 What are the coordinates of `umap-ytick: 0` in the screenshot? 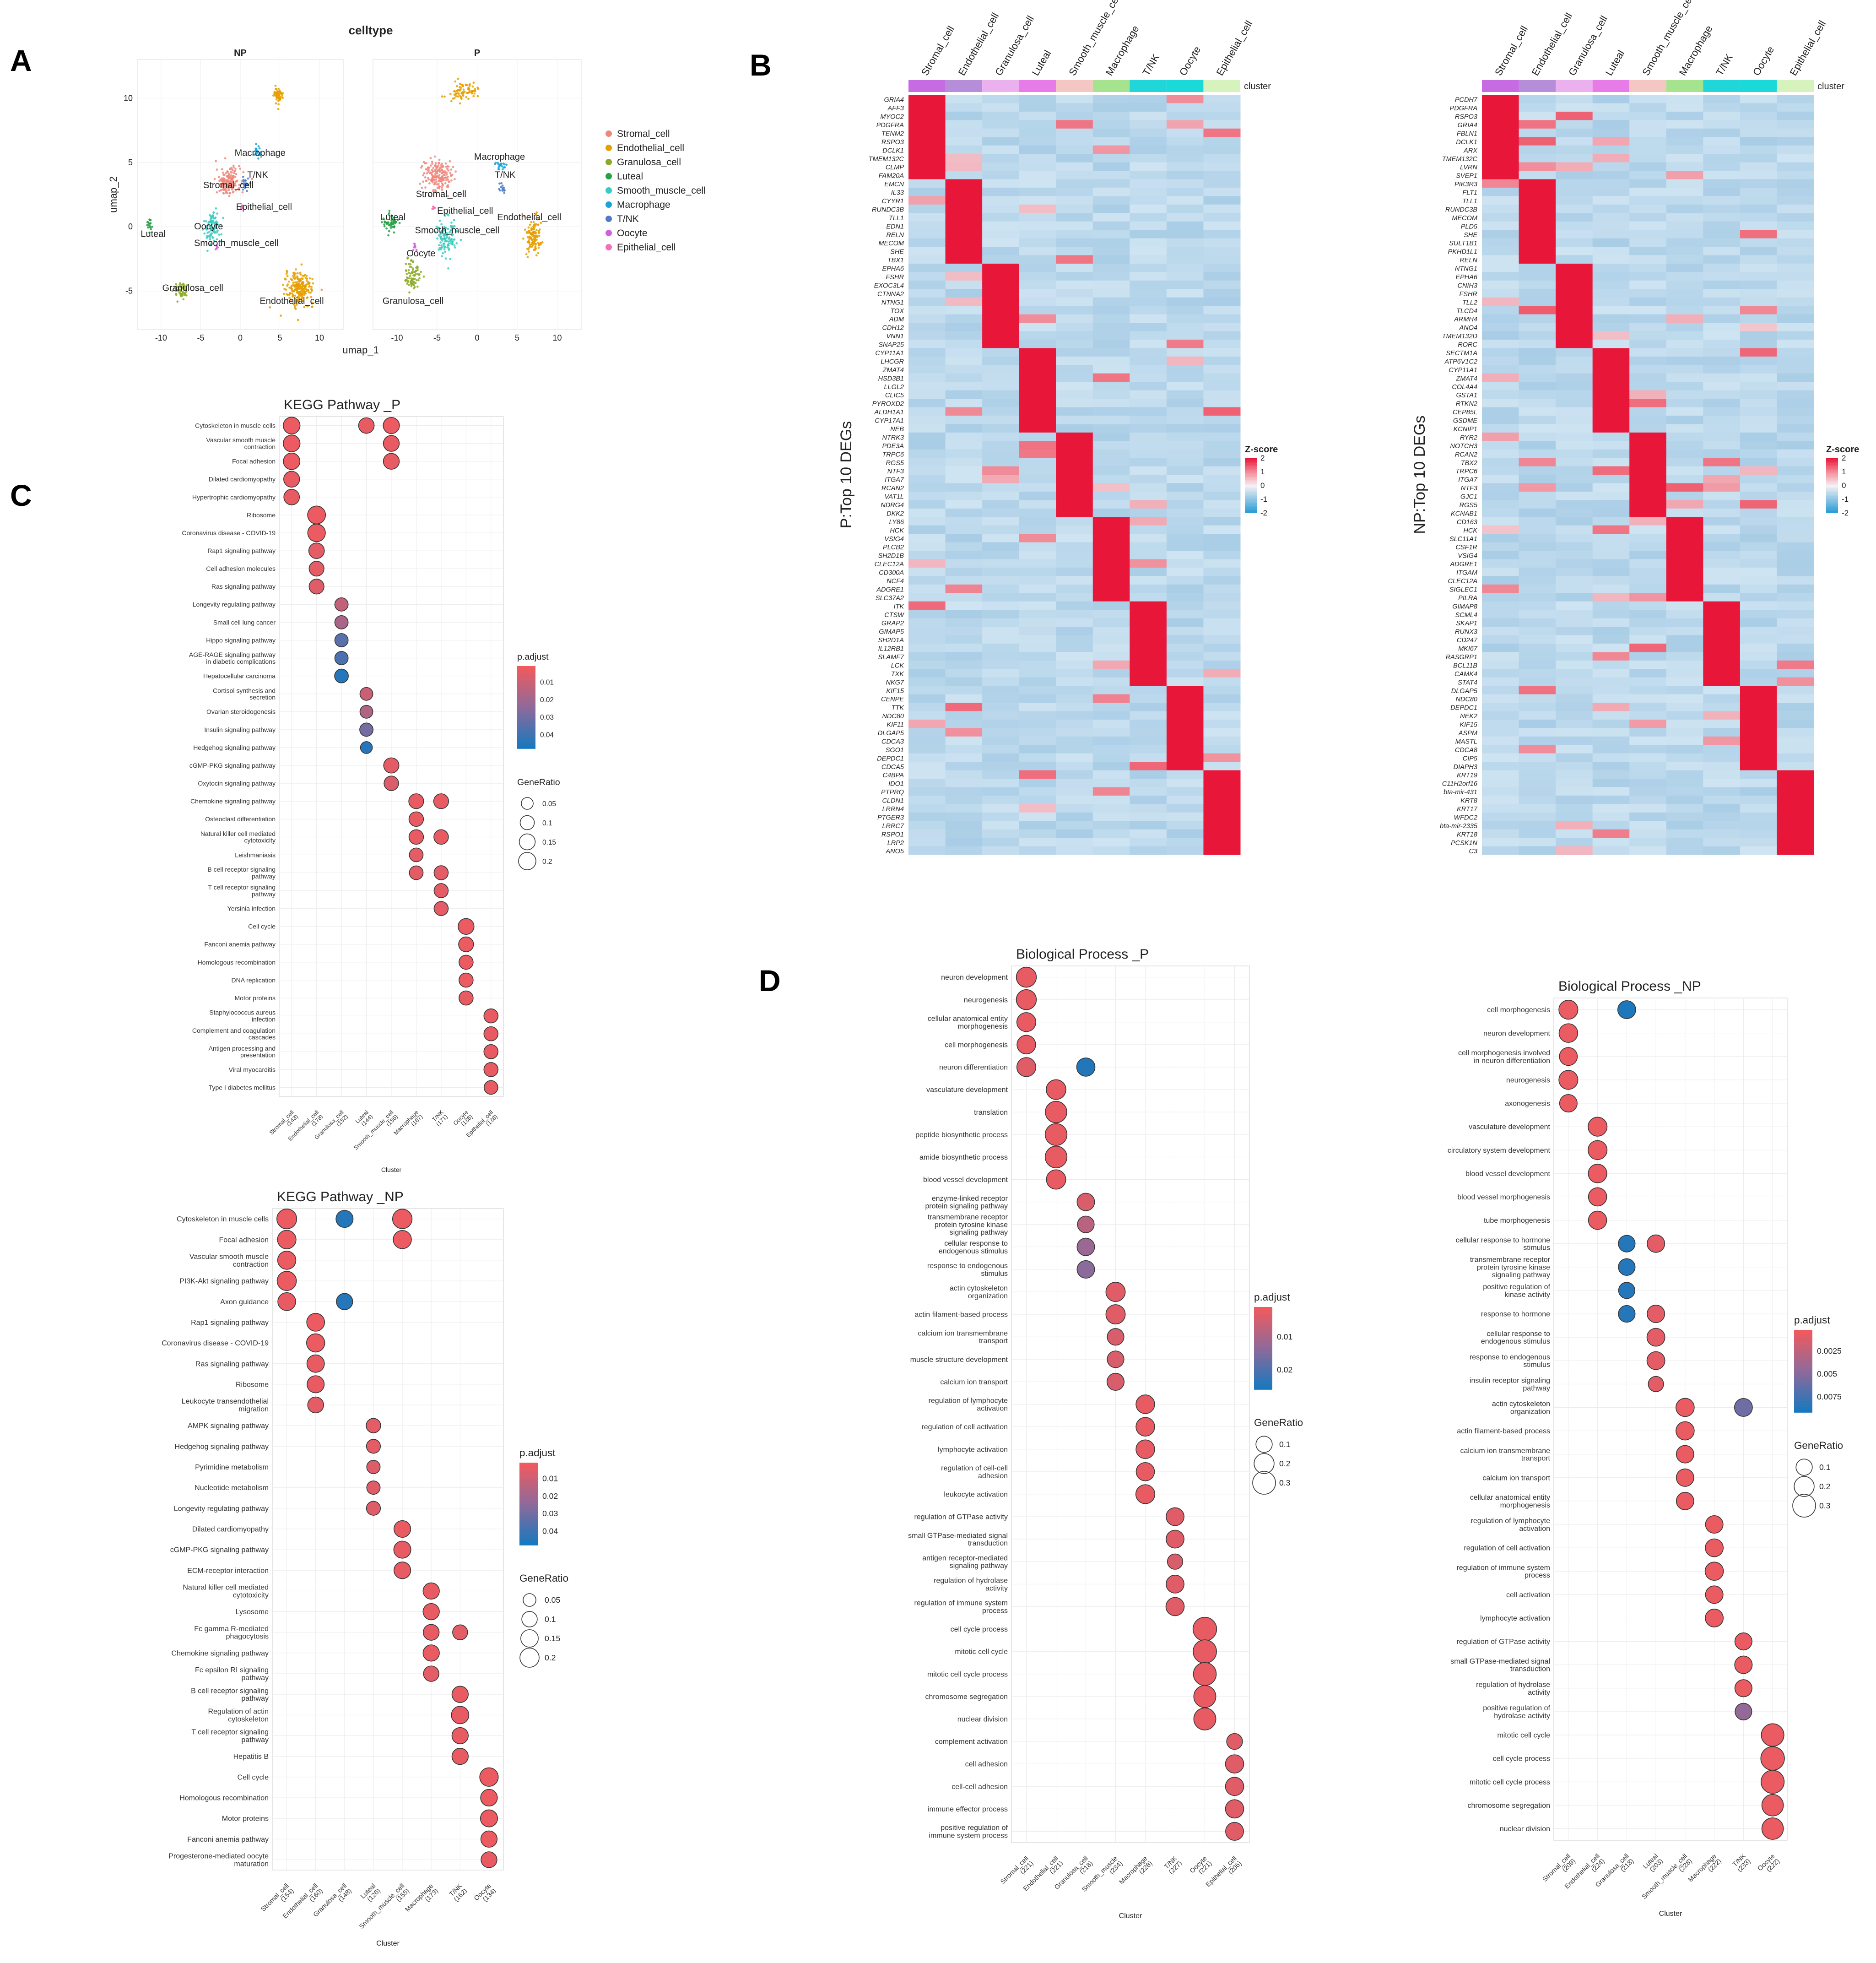 It's located at (130, 227).